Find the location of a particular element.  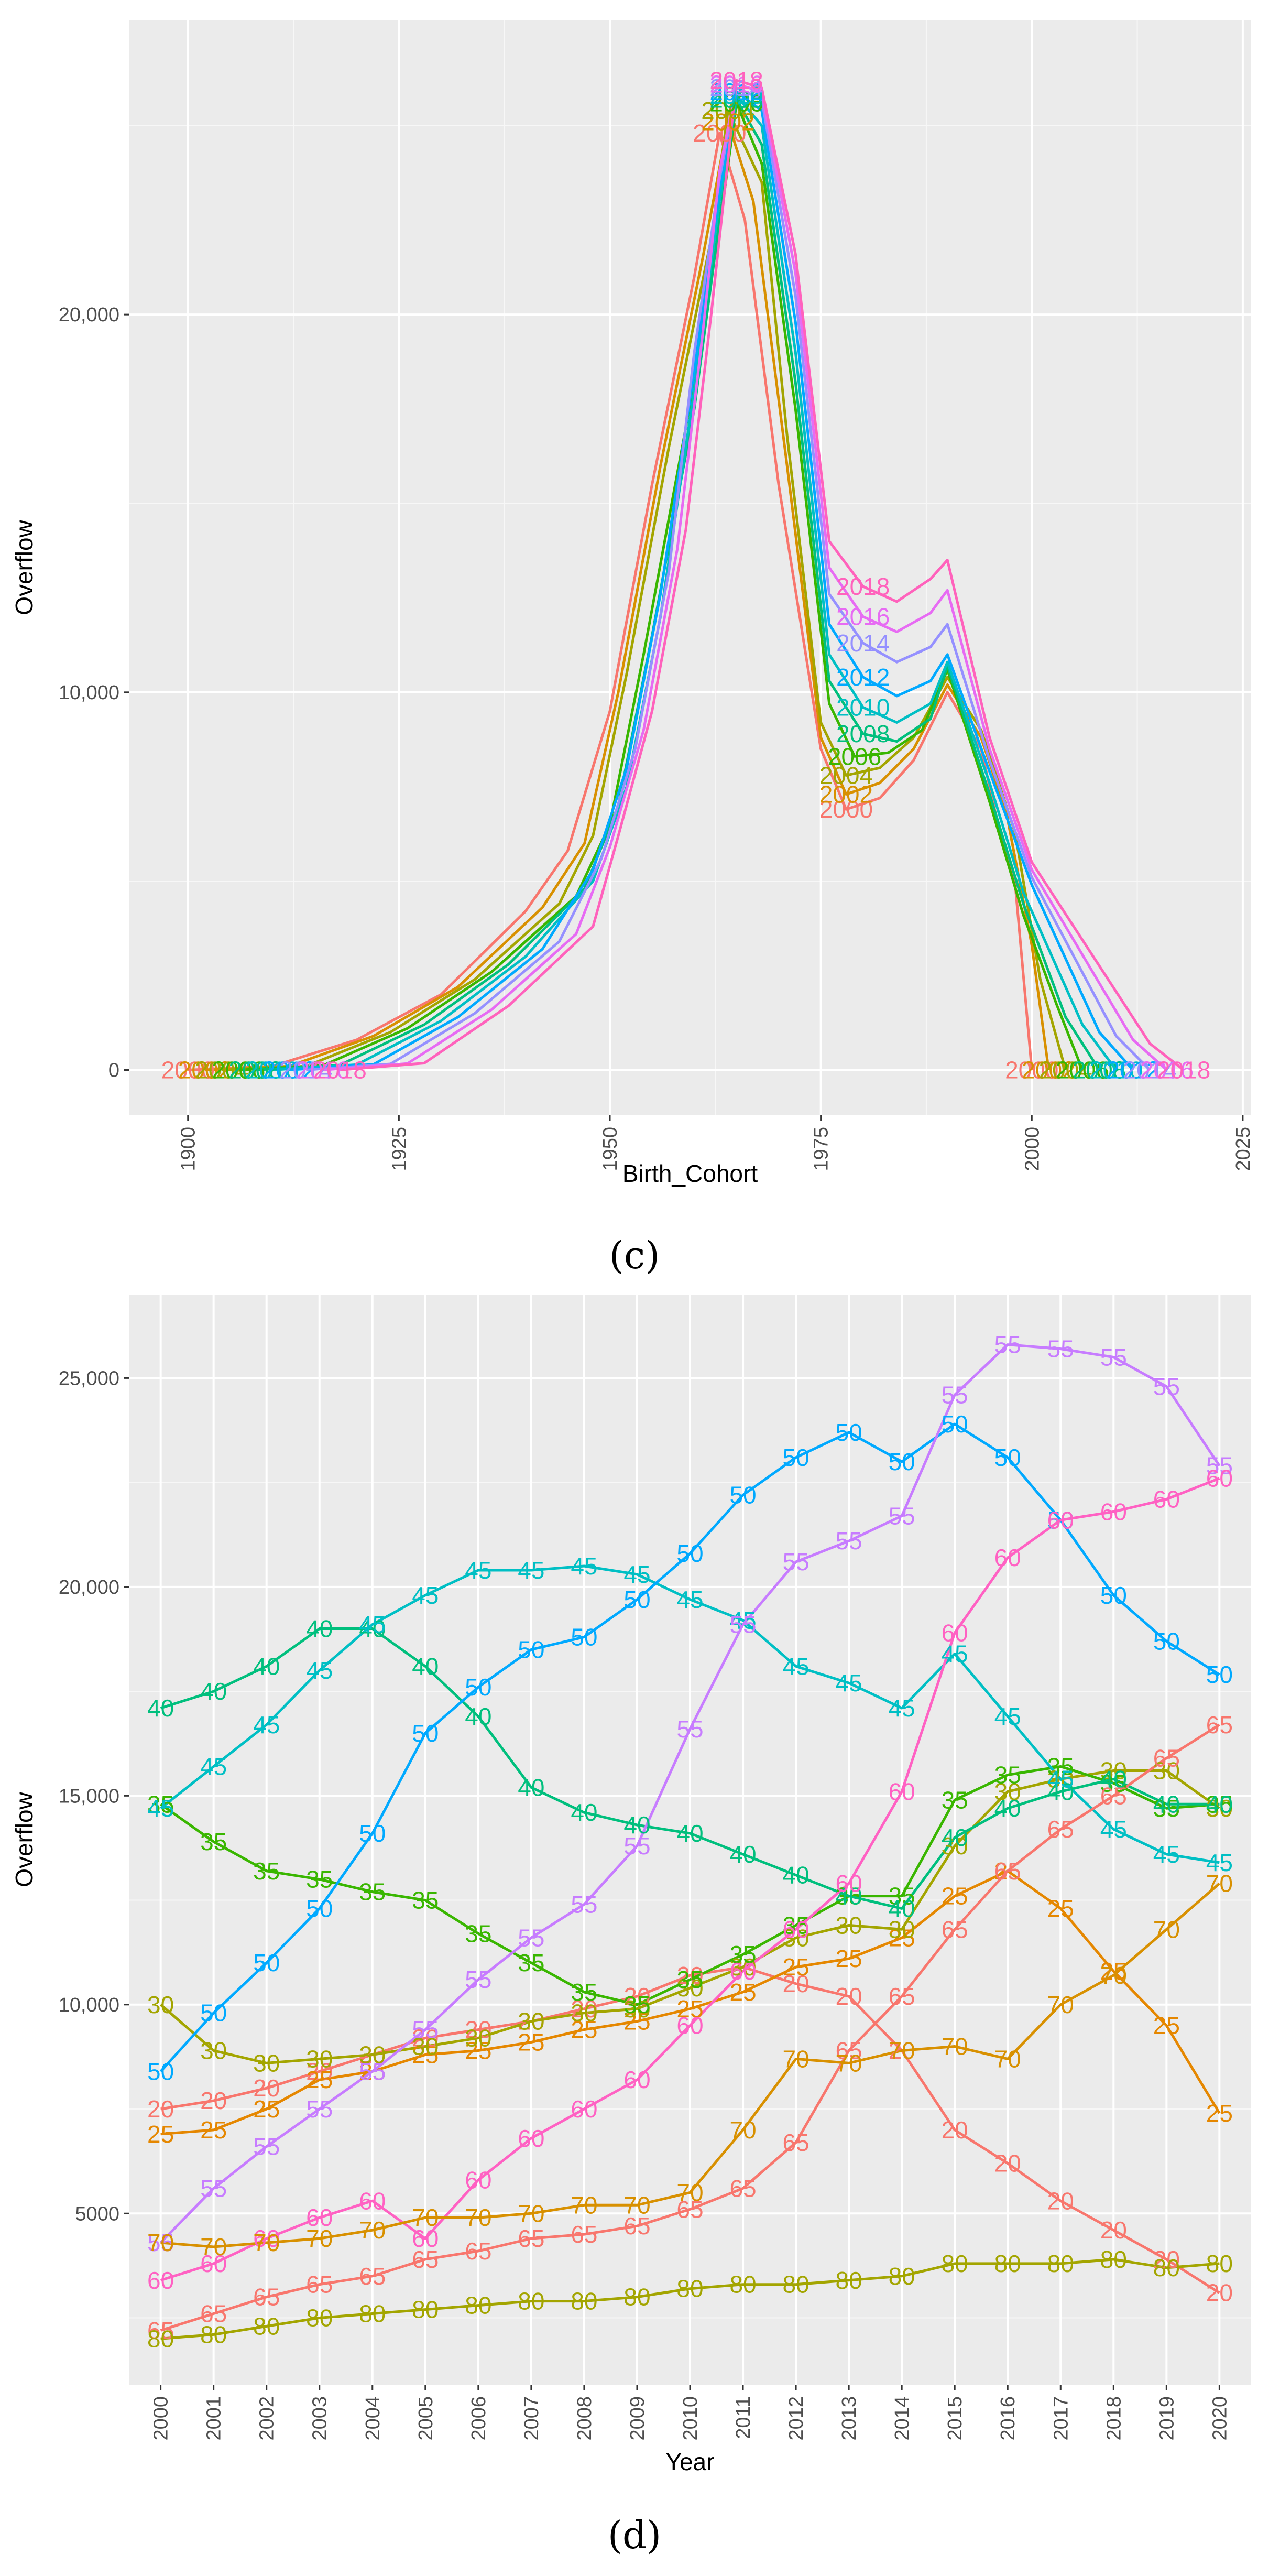

x-tick-label: 2019 is located at coordinates (1167, 2418).